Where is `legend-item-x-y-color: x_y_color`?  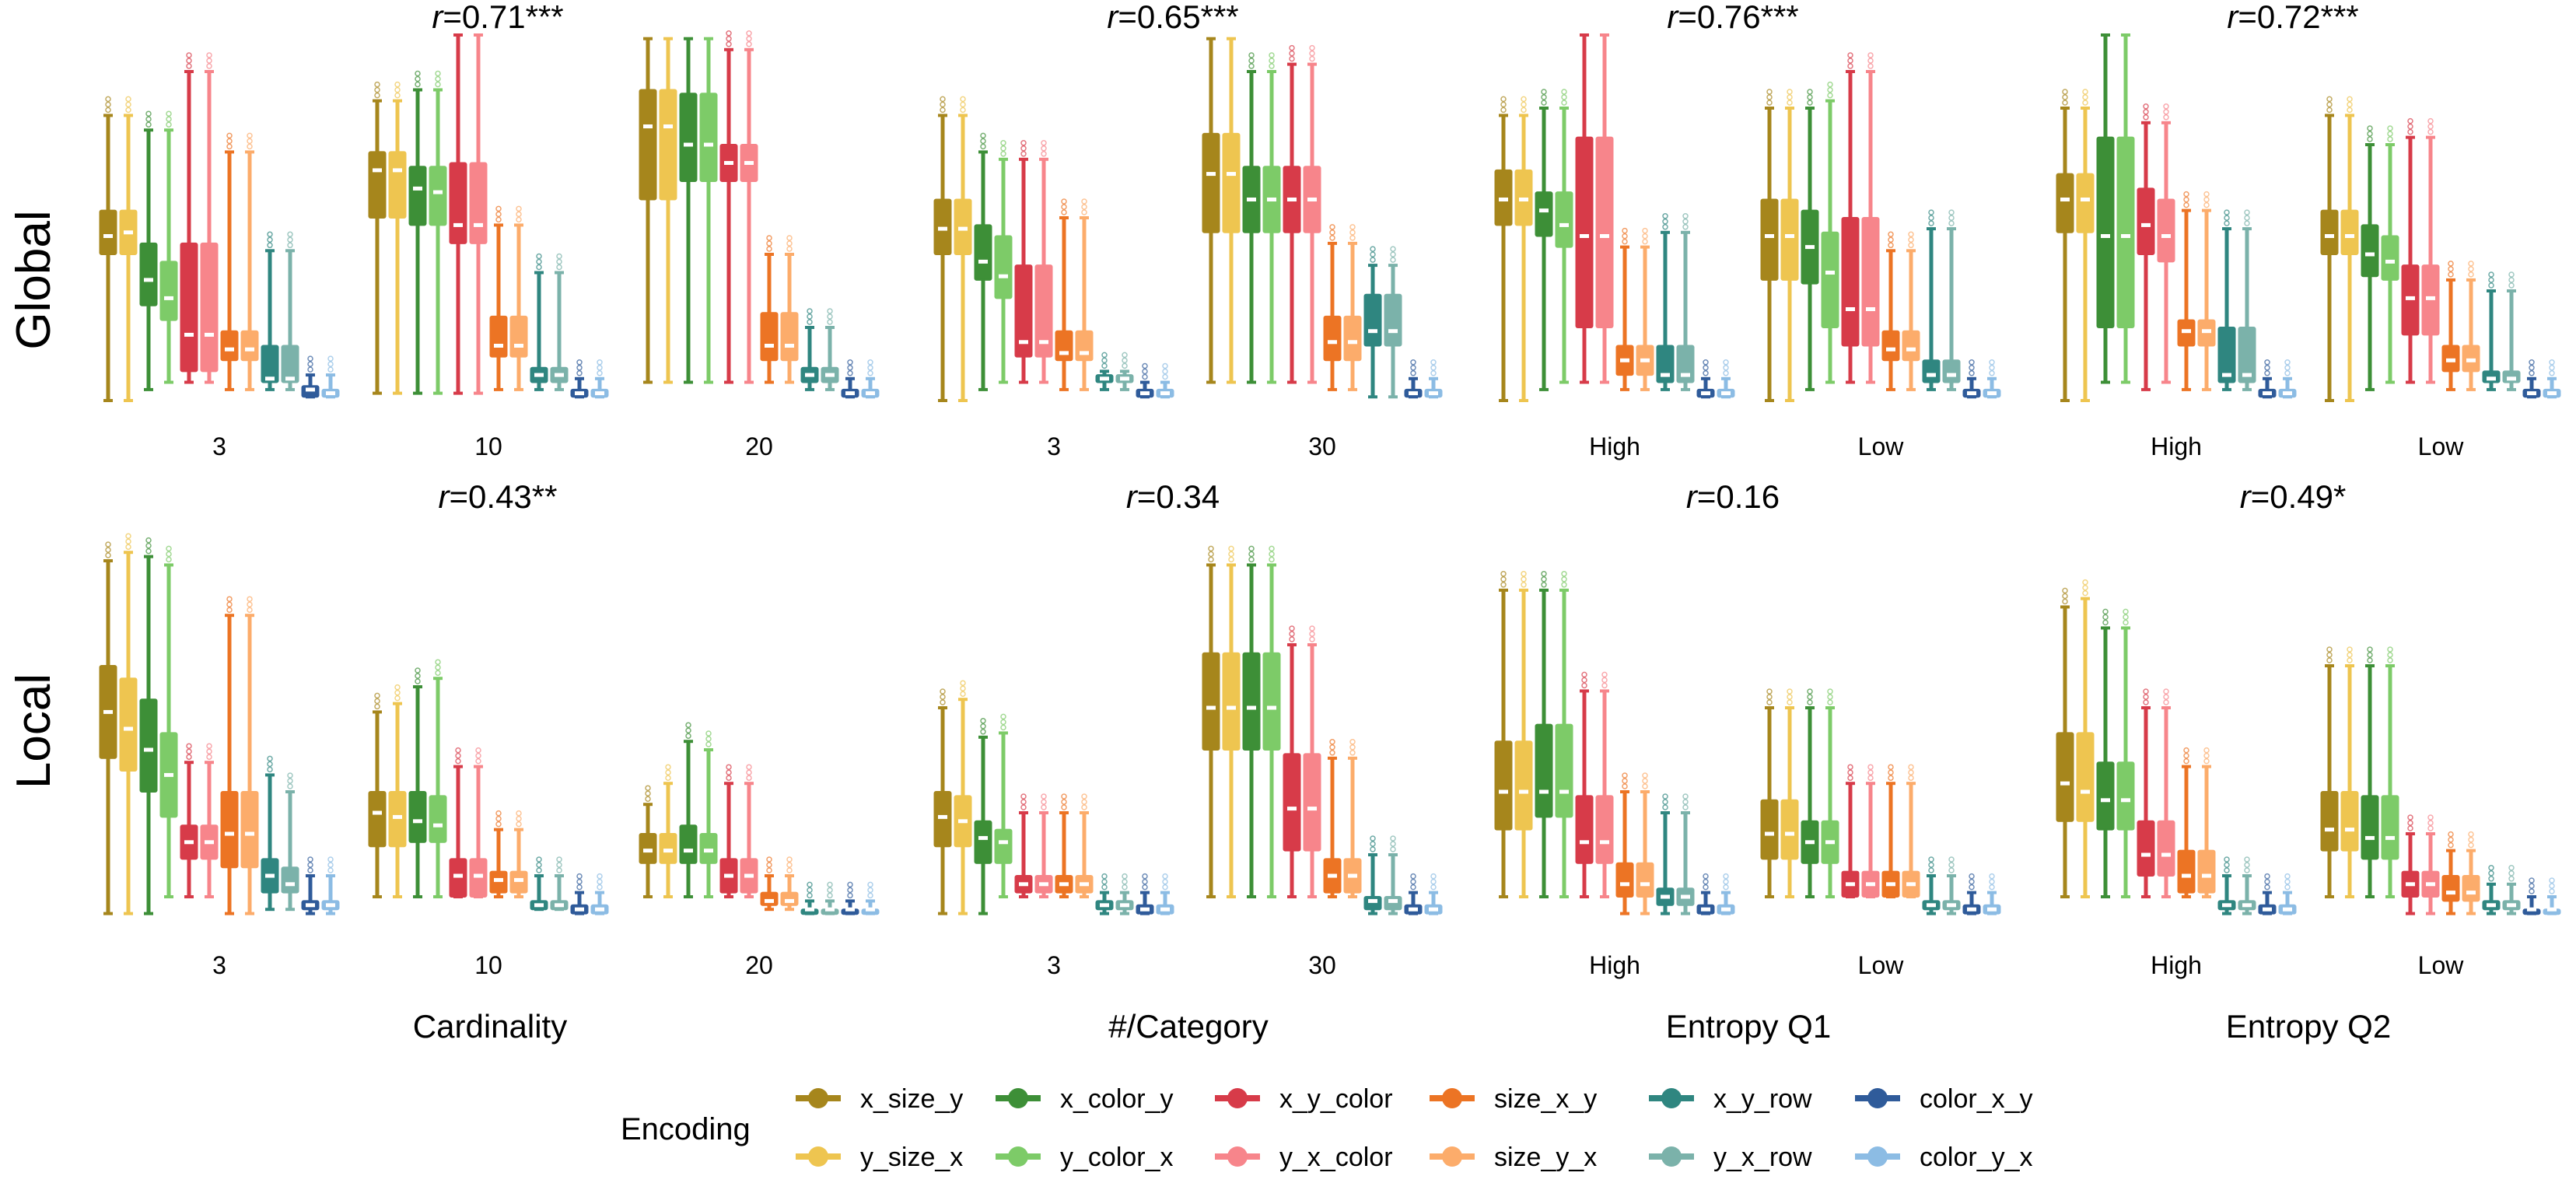
legend-item-x-y-color: x_y_color is located at coordinates (1304, 1099).